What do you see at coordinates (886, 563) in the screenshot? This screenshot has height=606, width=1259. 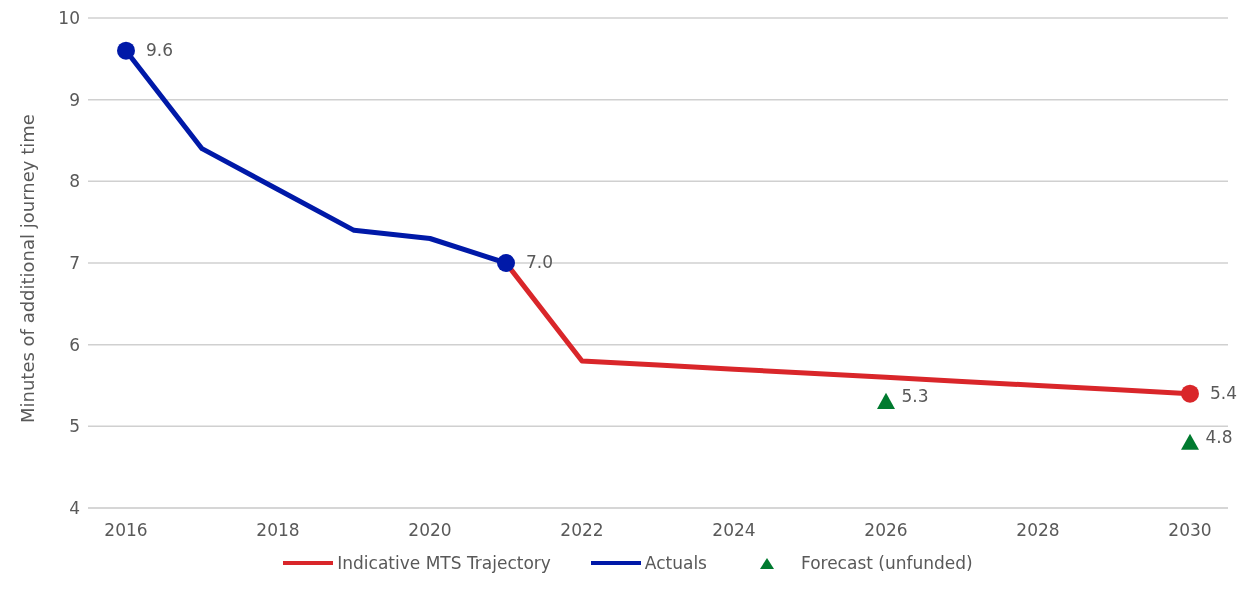 I see `legend-label: Forecast (unfunded)` at bounding box center [886, 563].